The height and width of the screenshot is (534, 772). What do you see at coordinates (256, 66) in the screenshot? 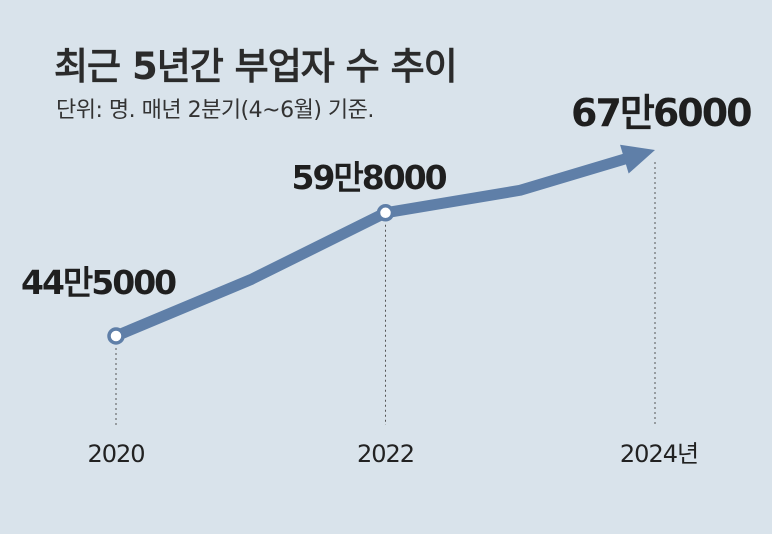
I see `chart-title: 최근 5년간 부업자 수 추이` at bounding box center [256, 66].